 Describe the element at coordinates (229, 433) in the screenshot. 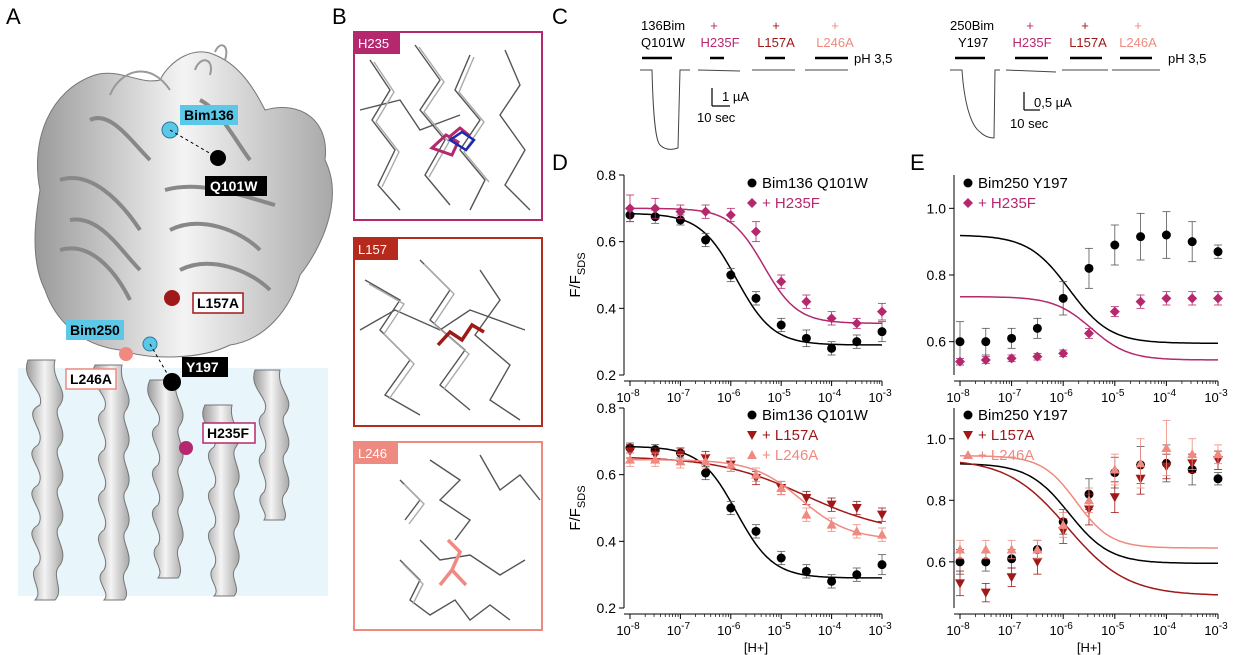

I see `structure-label-h235f: H235F` at that location.